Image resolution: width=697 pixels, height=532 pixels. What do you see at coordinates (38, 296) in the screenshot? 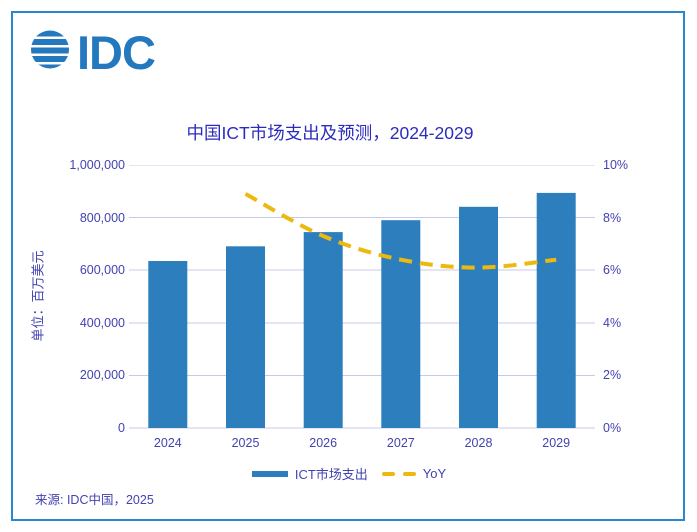
I see `left-axis-title: 单位：百万美元` at bounding box center [38, 296].